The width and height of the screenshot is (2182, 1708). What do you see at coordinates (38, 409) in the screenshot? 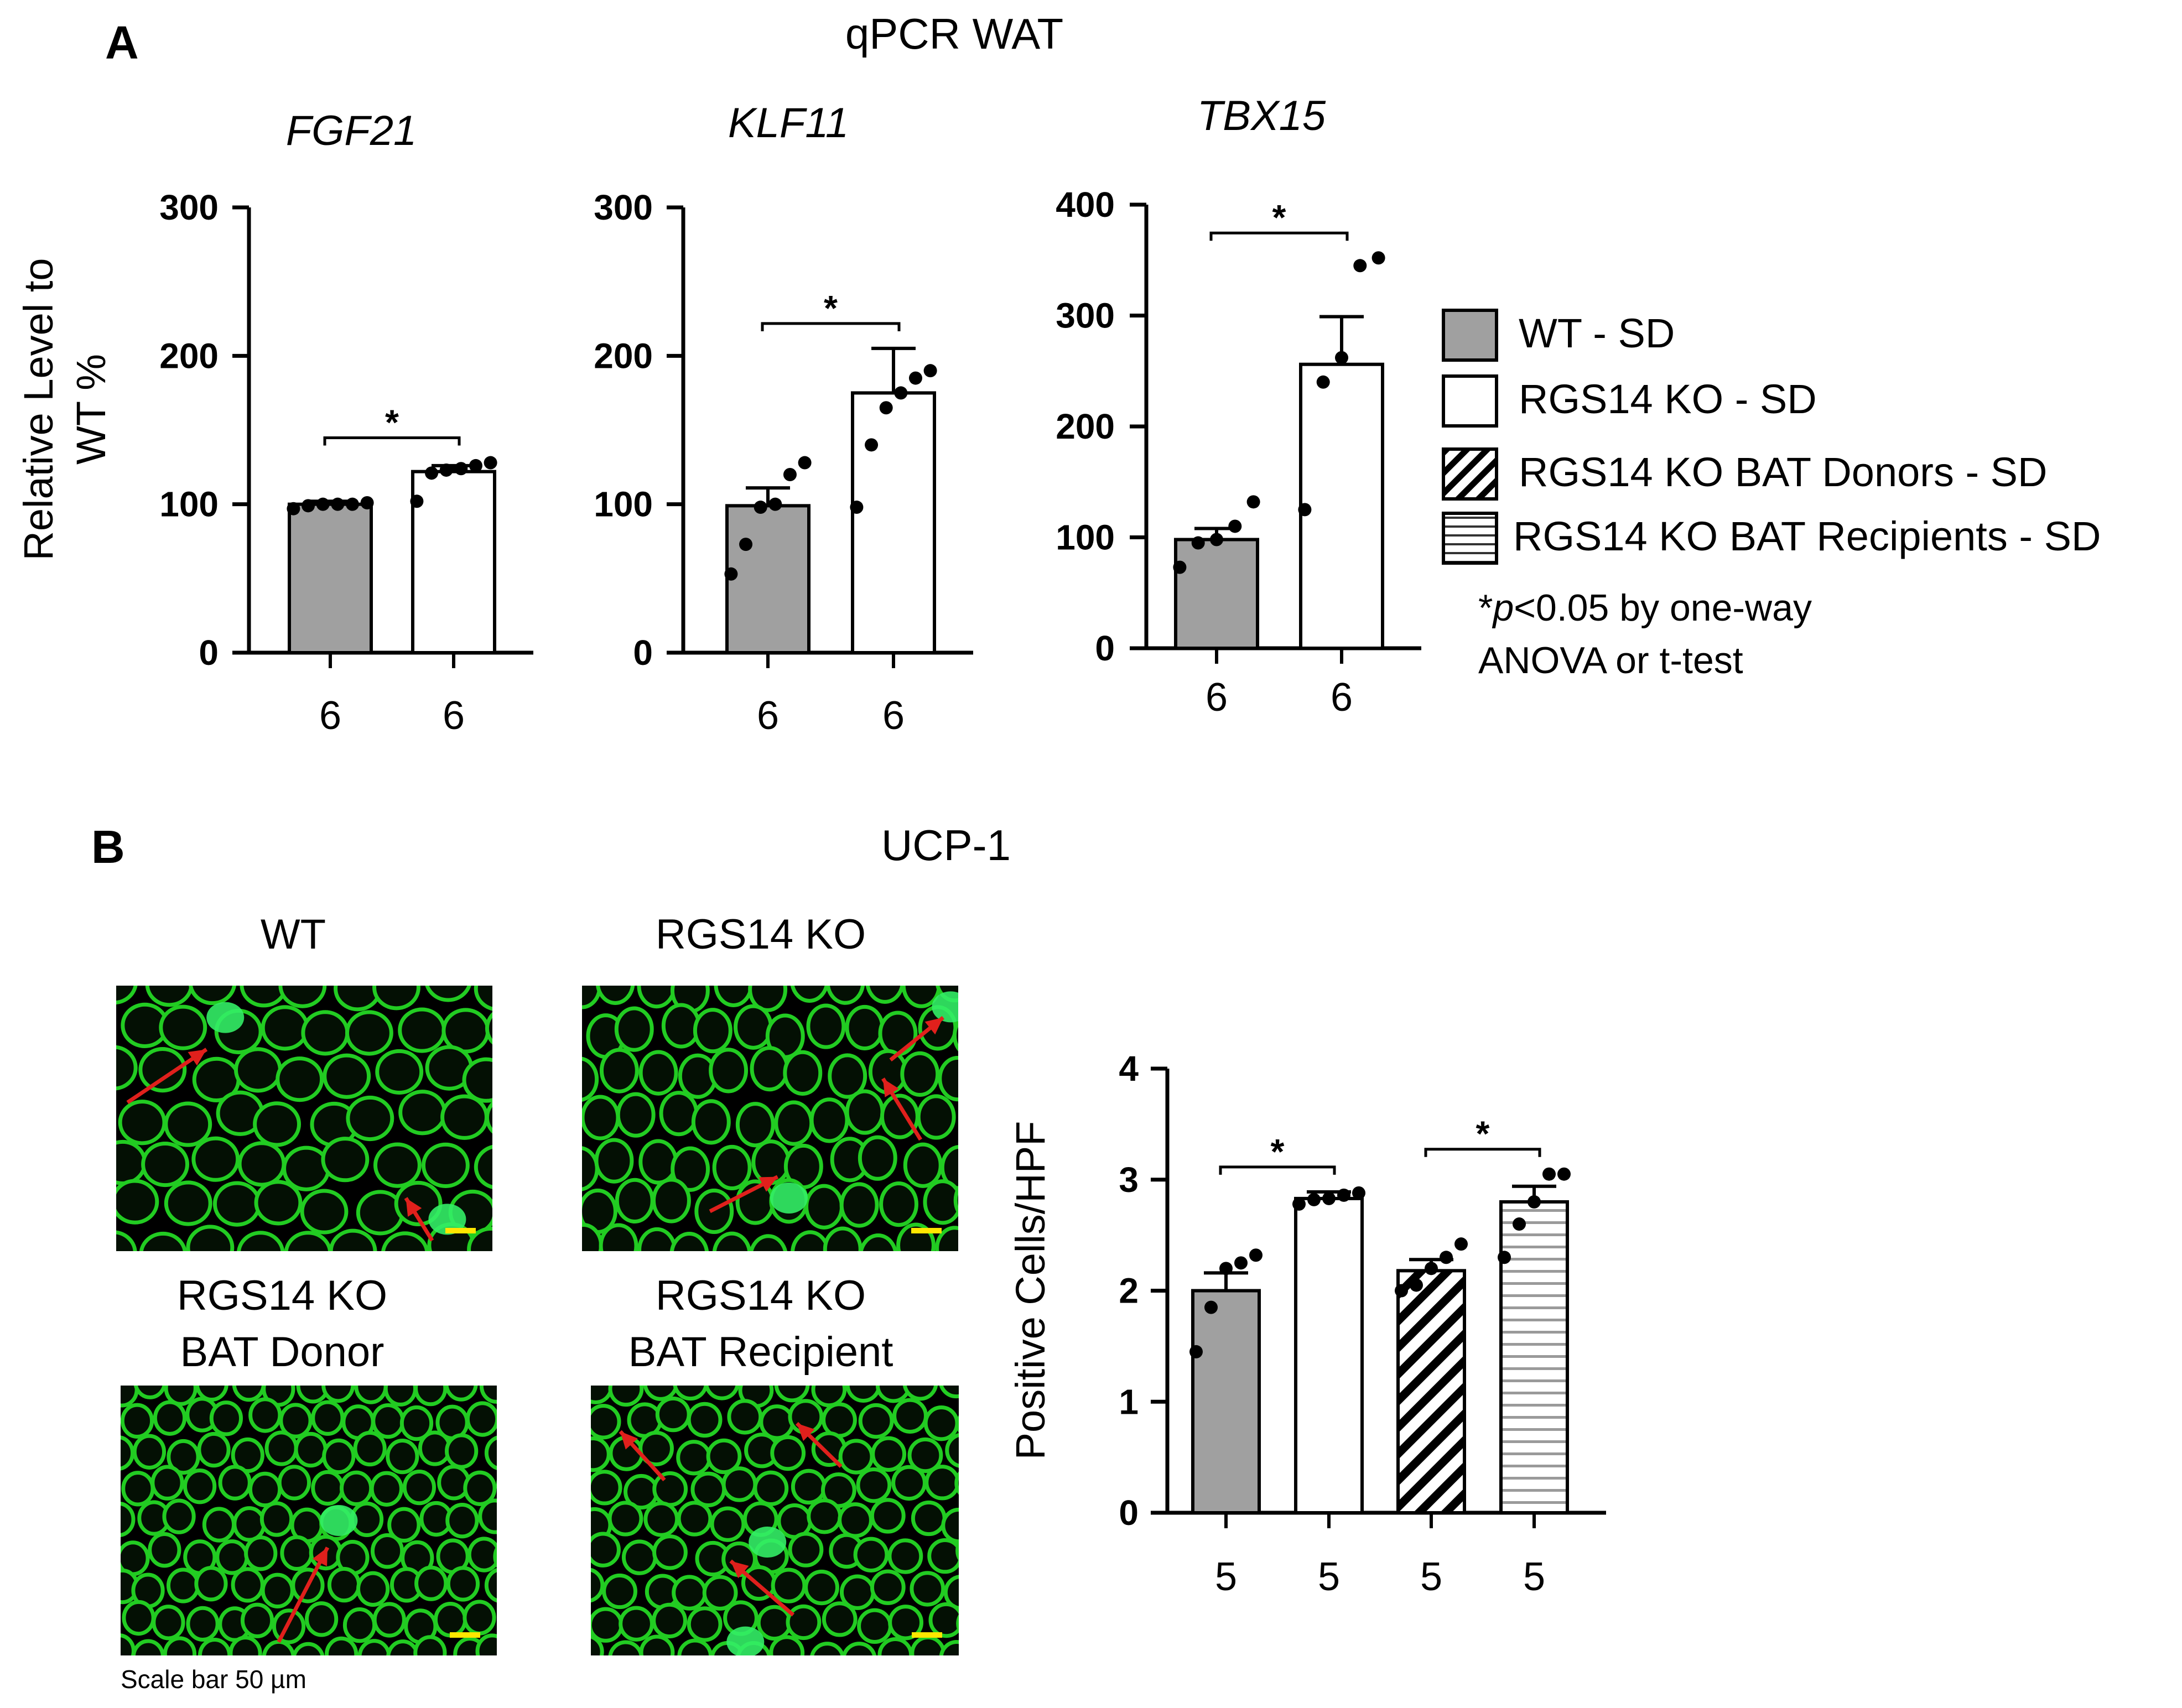
I see `panel-a-ylabel-line1: Relative Level to` at bounding box center [38, 409].